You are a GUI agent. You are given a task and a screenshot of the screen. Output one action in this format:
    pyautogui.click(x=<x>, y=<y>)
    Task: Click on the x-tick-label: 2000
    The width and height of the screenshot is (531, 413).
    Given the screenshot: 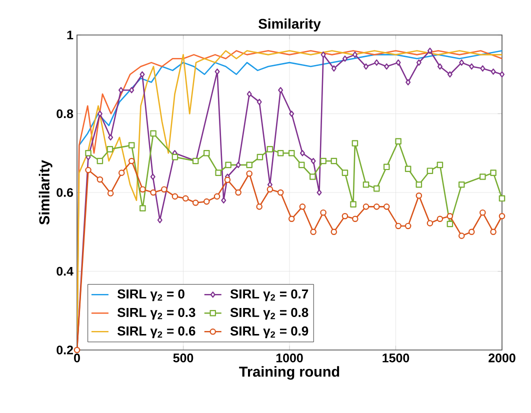 What is the action you would take?
    pyautogui.click(x=502, y=358)
    